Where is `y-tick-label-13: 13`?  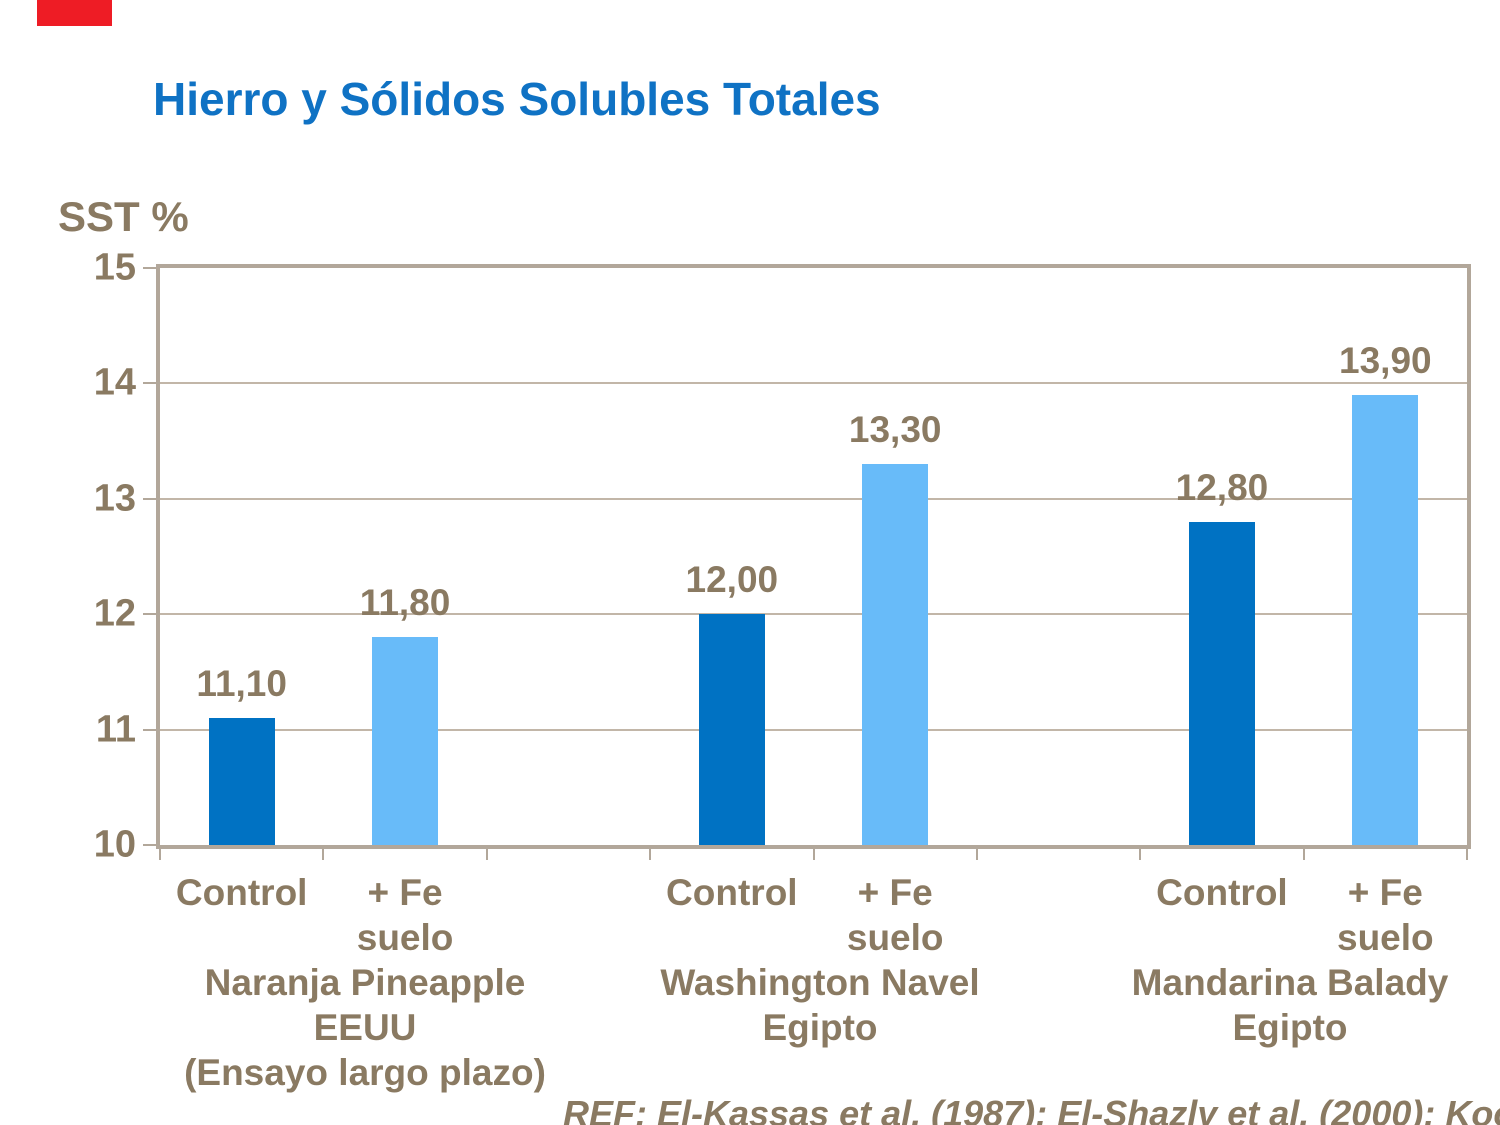 y-tick-label-13: 13 is located at coordinates (114, 498).